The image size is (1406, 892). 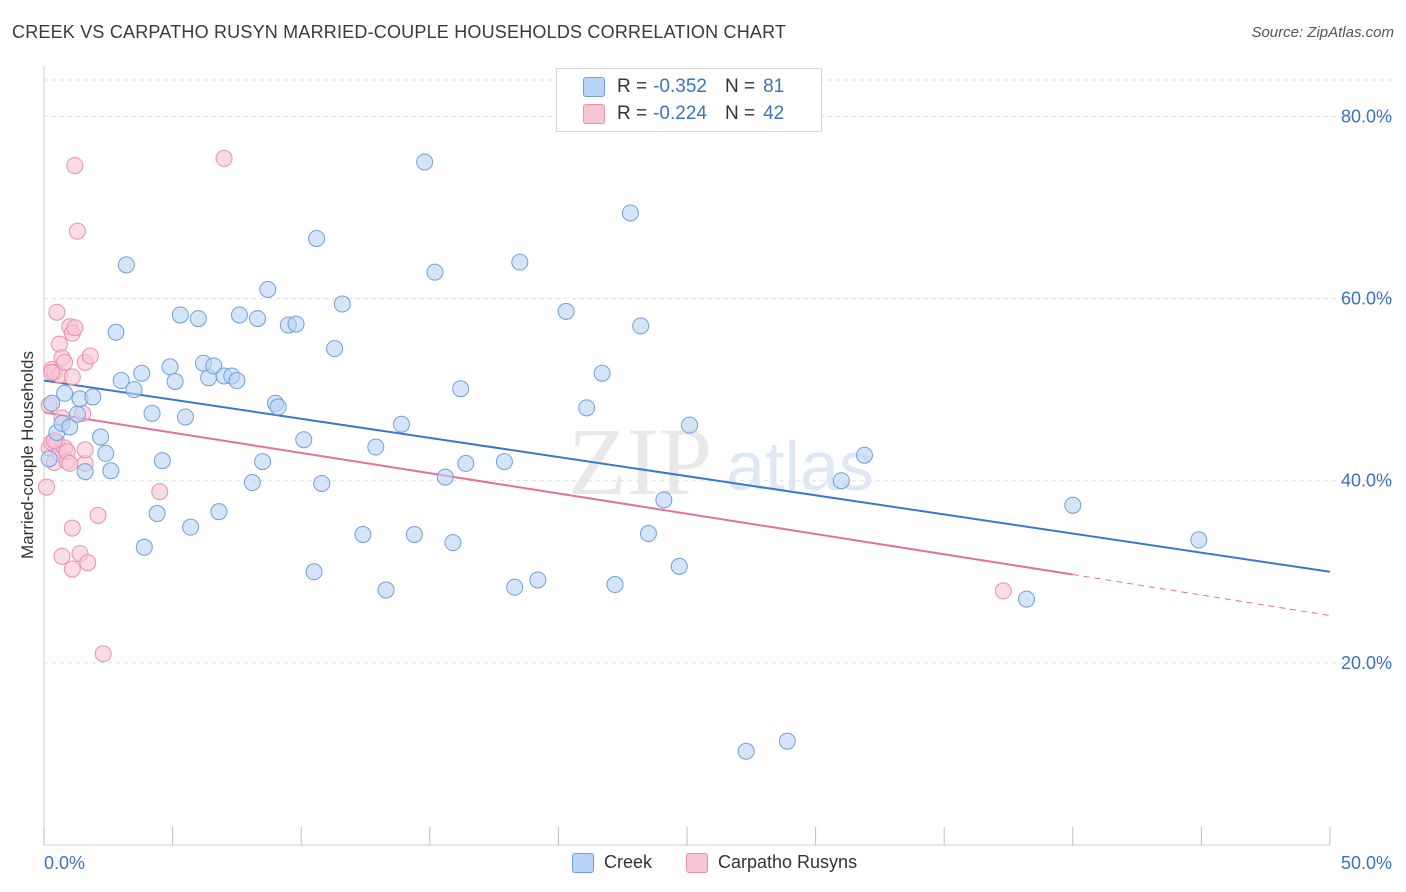 I want to click on r-label: R =, so click(x=632, y=86).